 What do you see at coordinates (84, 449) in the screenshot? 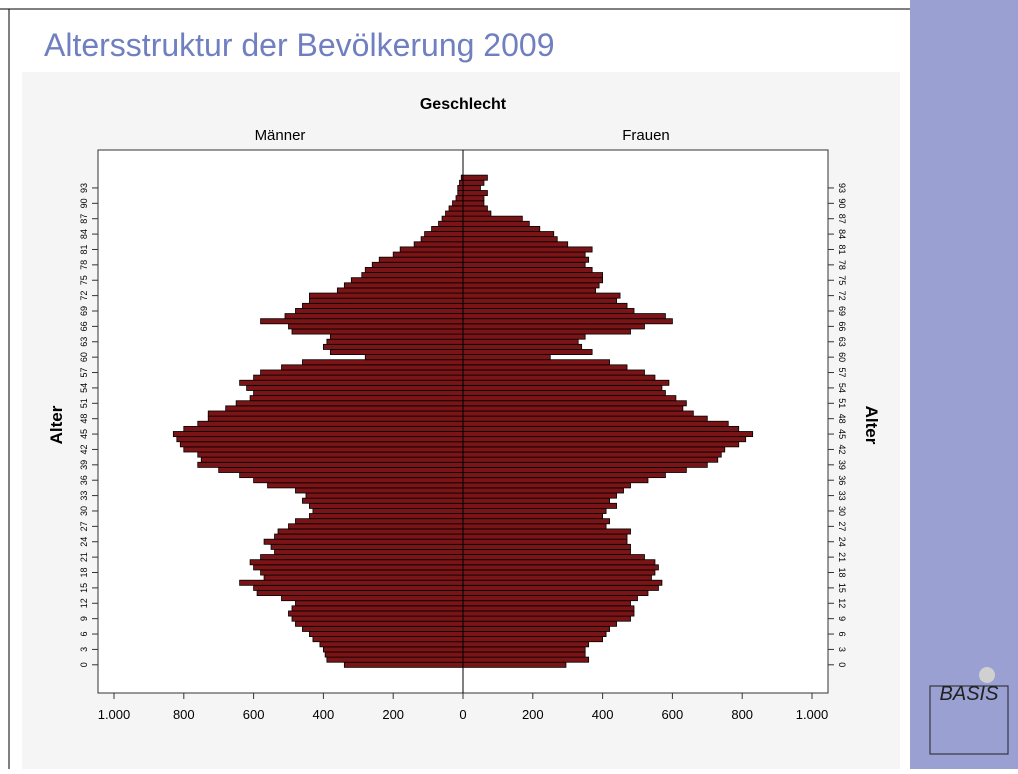
I see `y-tick-label: 42` at bounding box center [84, 449].